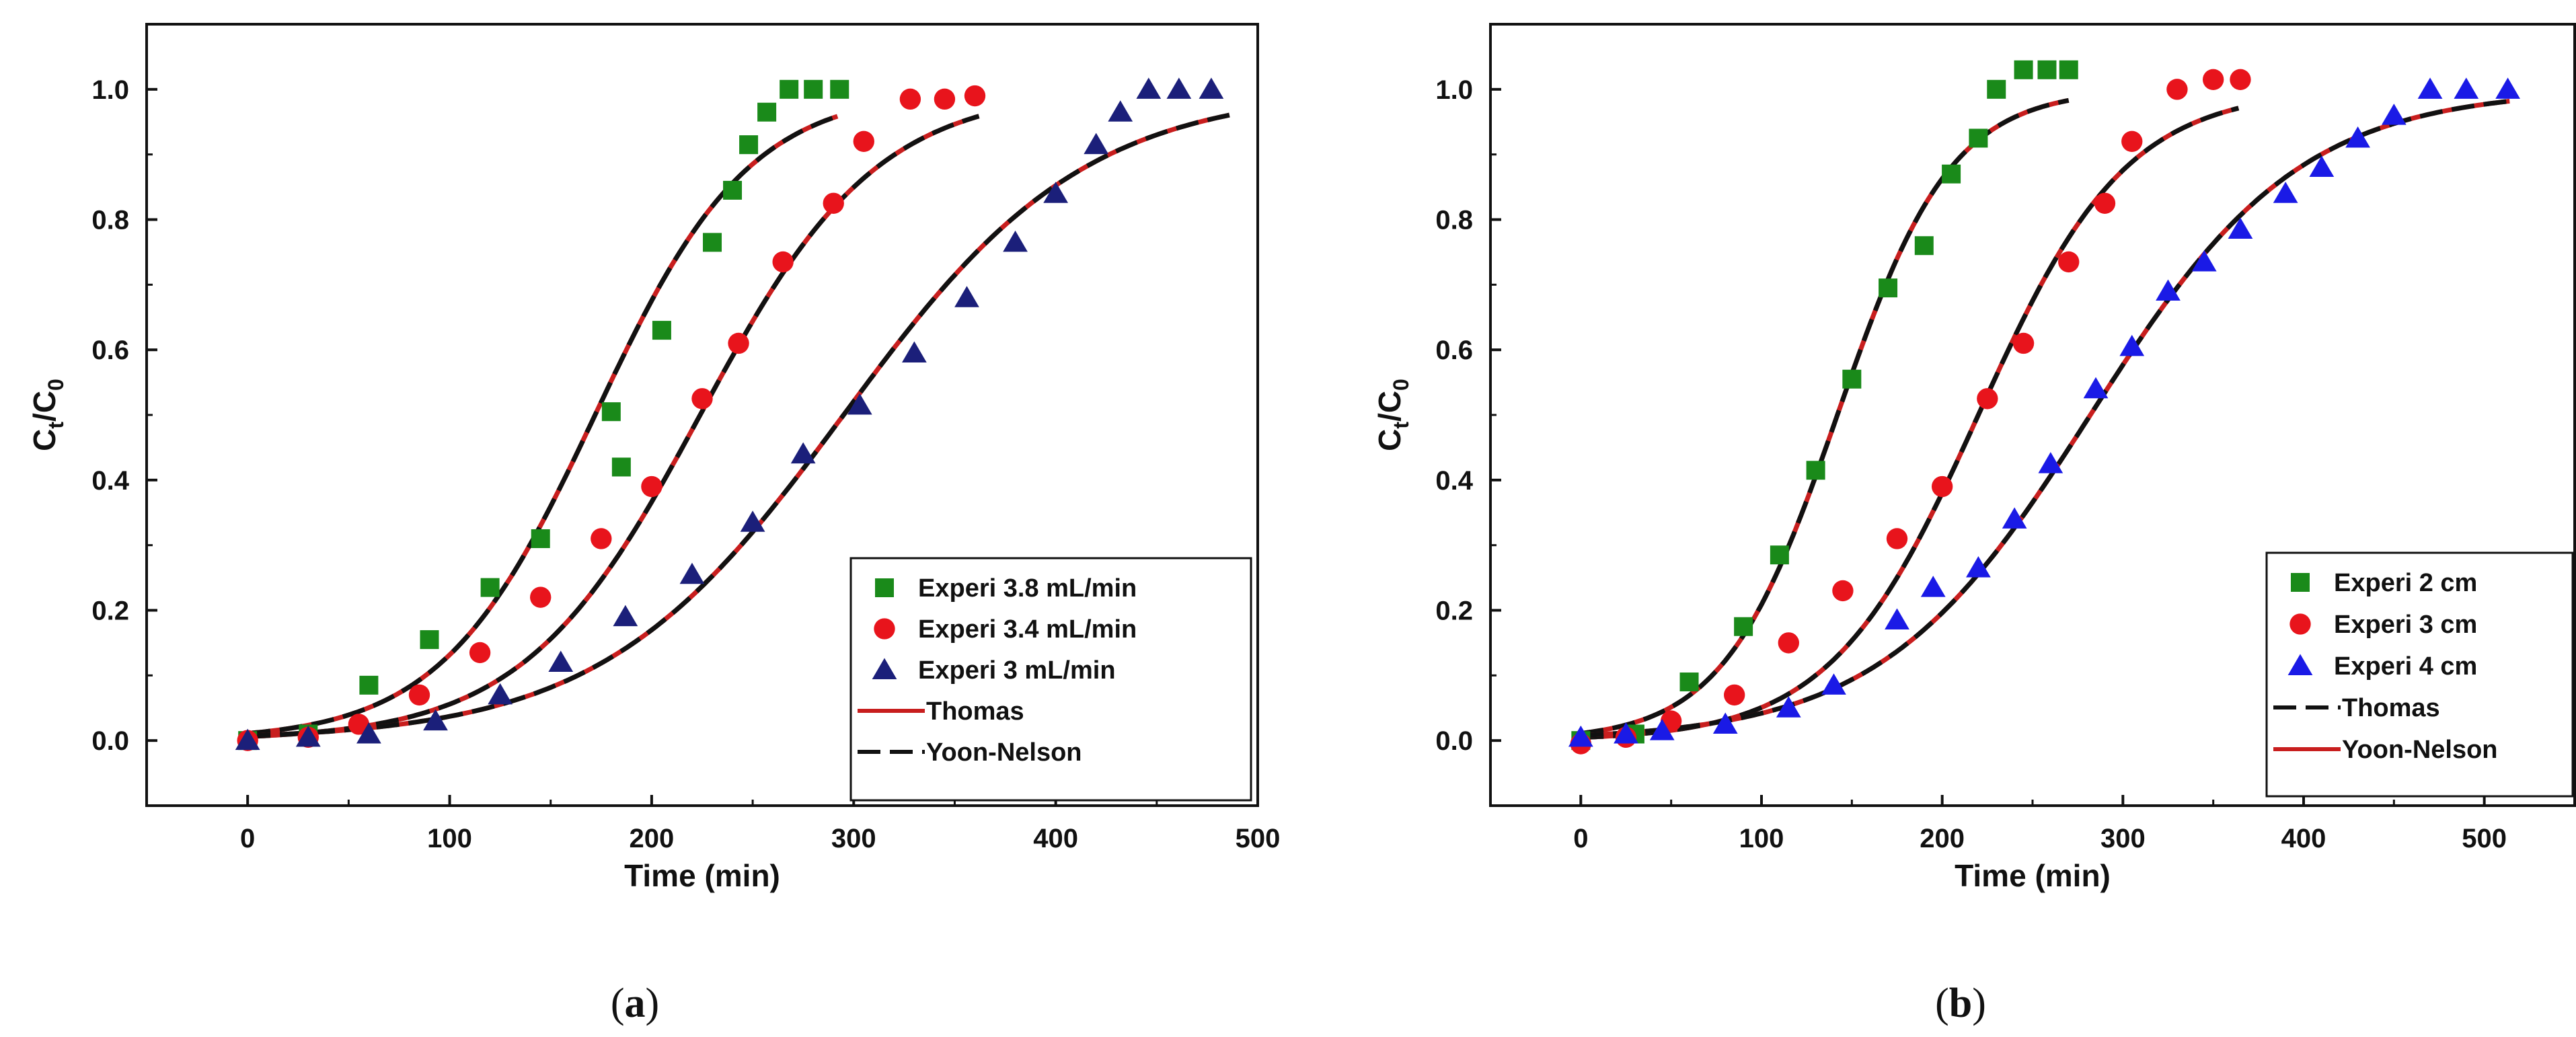 Image resolution: width=2576 pixels, height=1037 pixels. I want to click on legend-marker-triangle, so click(884, 668).